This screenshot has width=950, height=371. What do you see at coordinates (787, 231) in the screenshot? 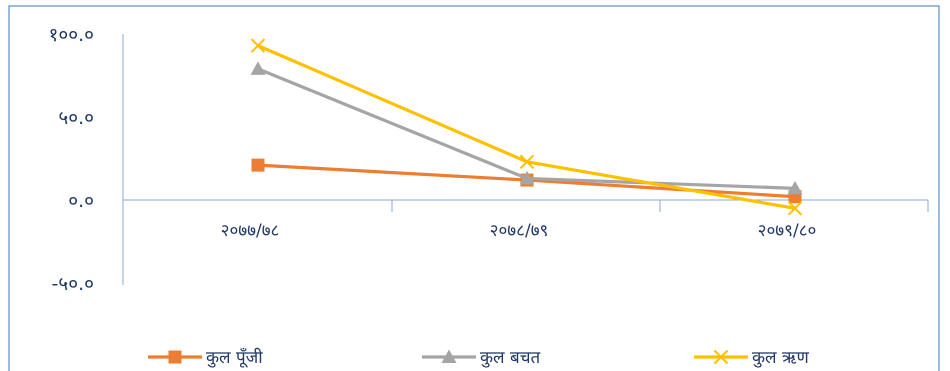
I see `x-tick-label: २०७९/८०` at bounding box center [787, 231].